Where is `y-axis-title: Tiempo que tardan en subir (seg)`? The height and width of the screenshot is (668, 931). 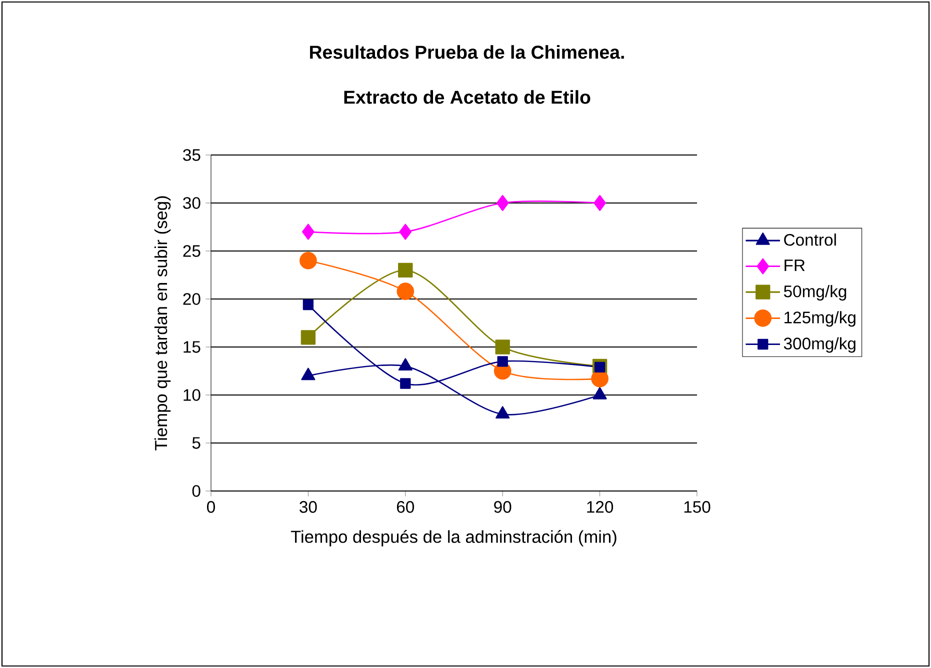 y-axis-title: Tiempo que tardan en subir (seg) is located at coordinates (162, 323).